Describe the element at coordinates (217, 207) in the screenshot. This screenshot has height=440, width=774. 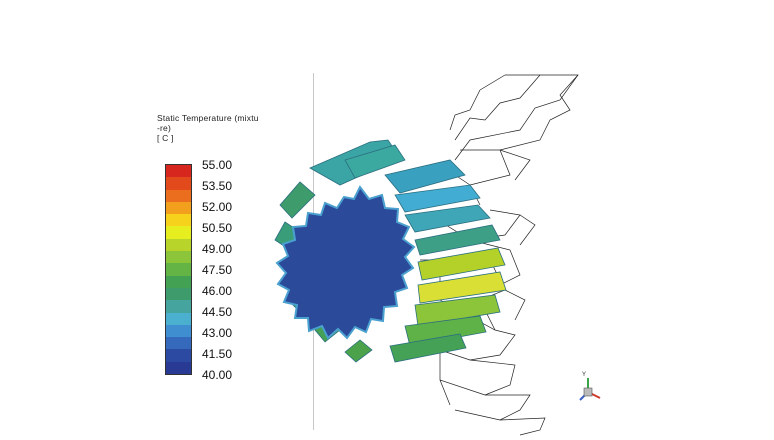
I see `legend-tick: 52.00` at that location.